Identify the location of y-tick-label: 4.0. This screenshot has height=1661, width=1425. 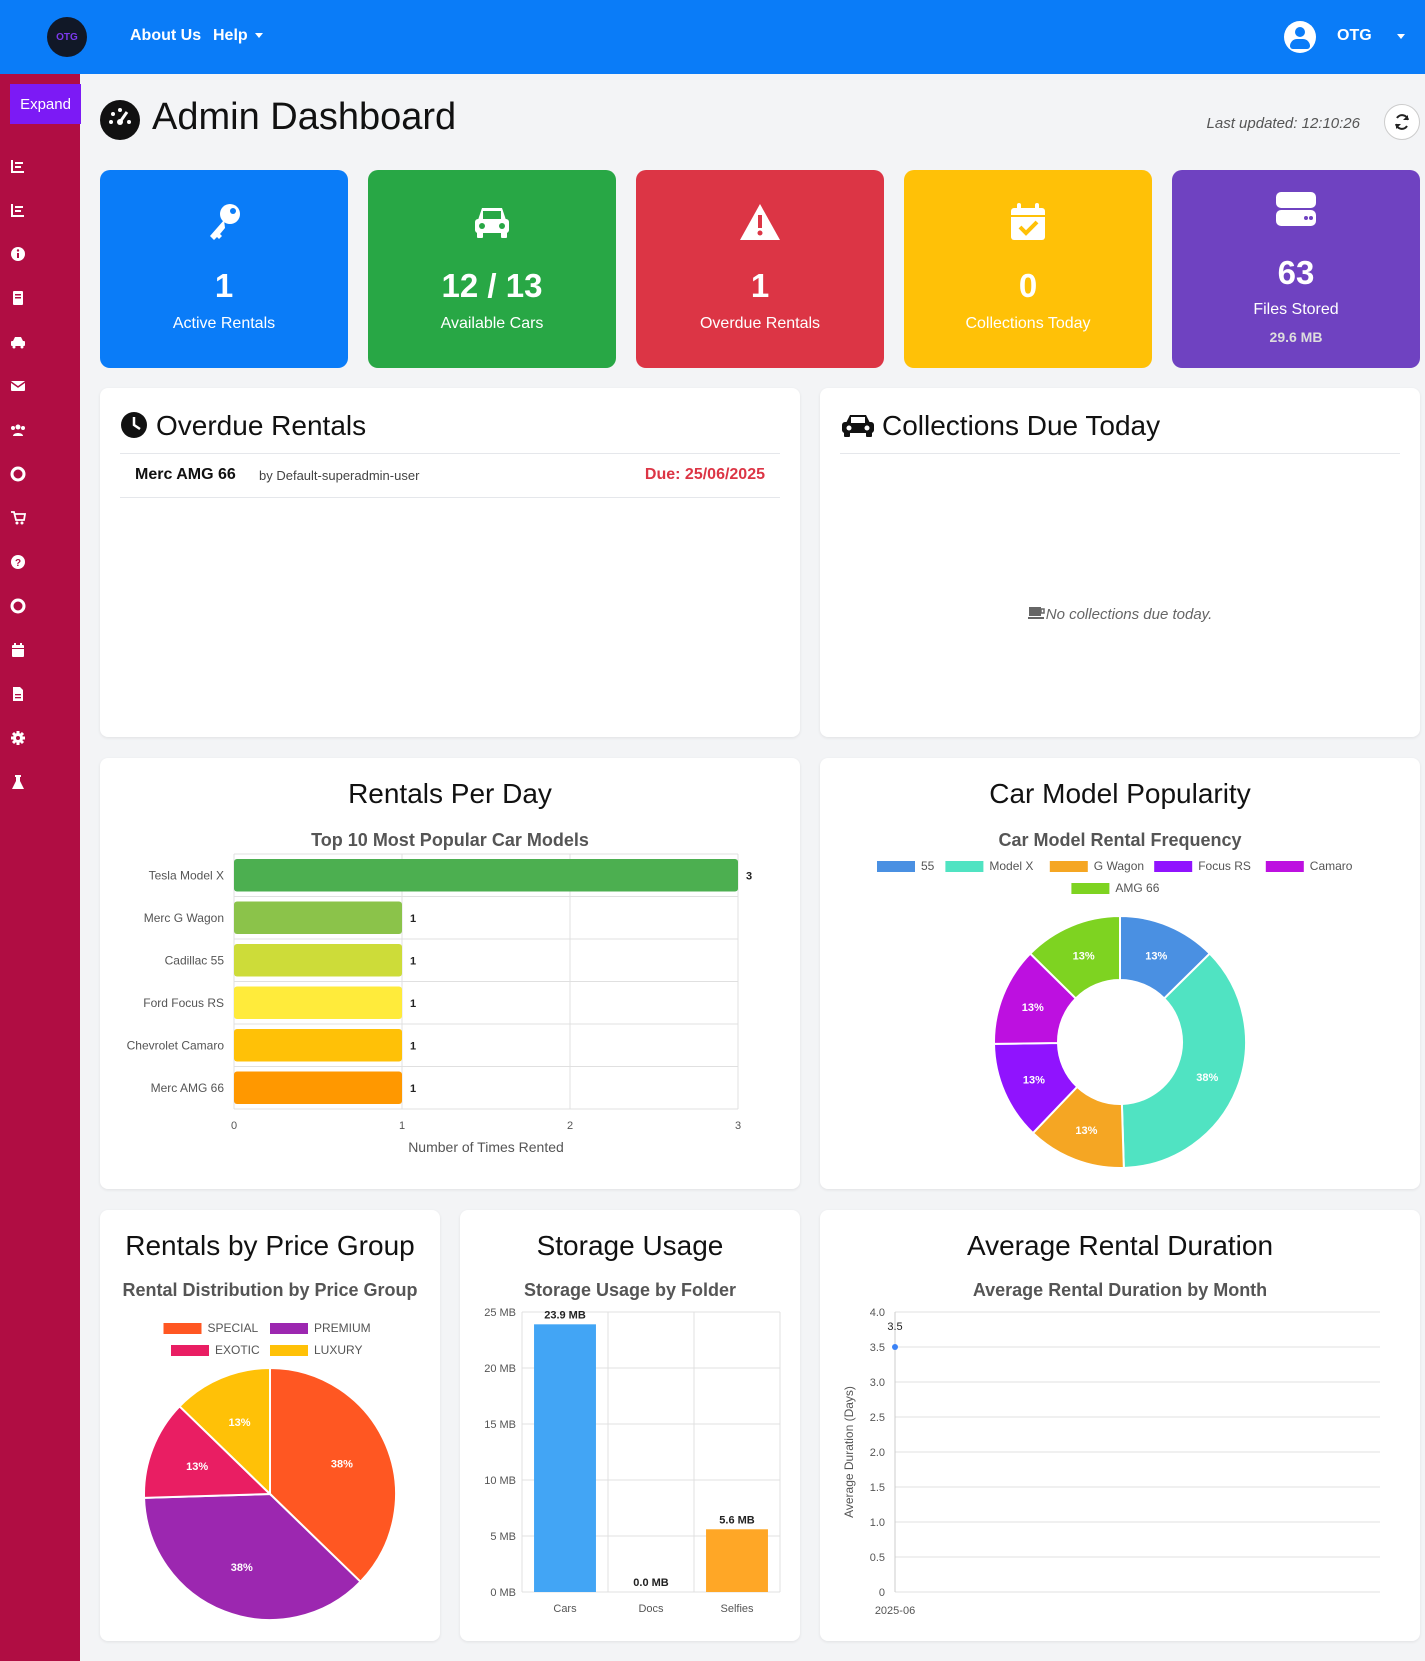
(877, 1313).